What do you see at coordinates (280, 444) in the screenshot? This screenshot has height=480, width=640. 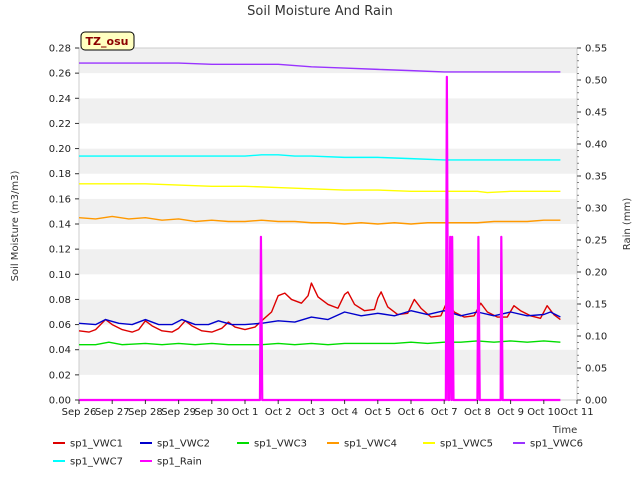 I see `legend-label: sp1_VWC3` at bounding box center [280, 444].